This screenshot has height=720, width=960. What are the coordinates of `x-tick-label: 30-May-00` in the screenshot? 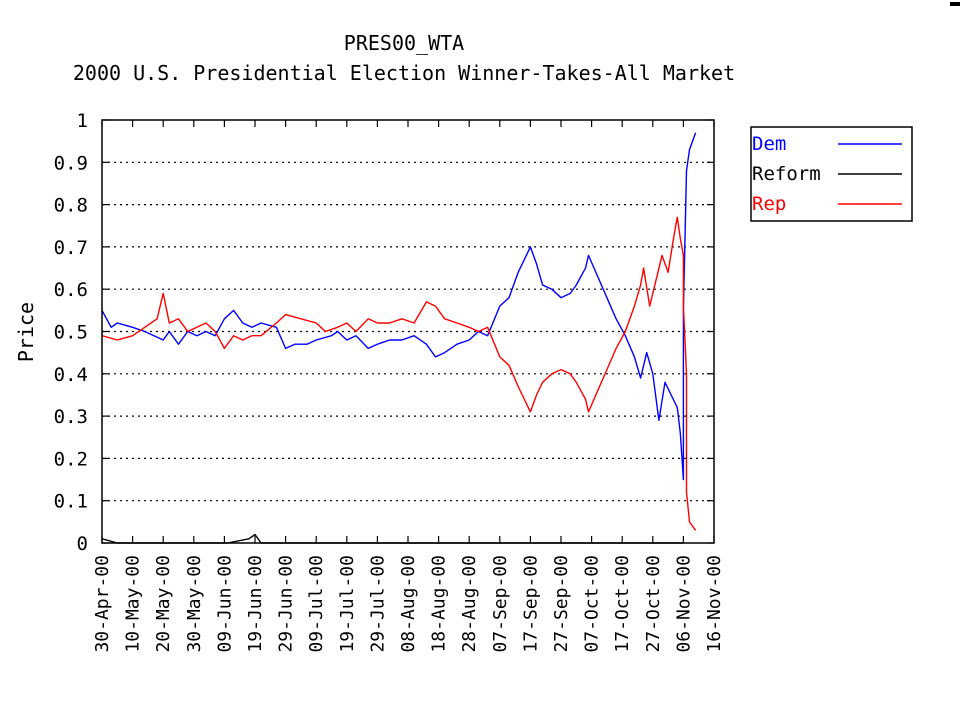 It's located at (194, 604).